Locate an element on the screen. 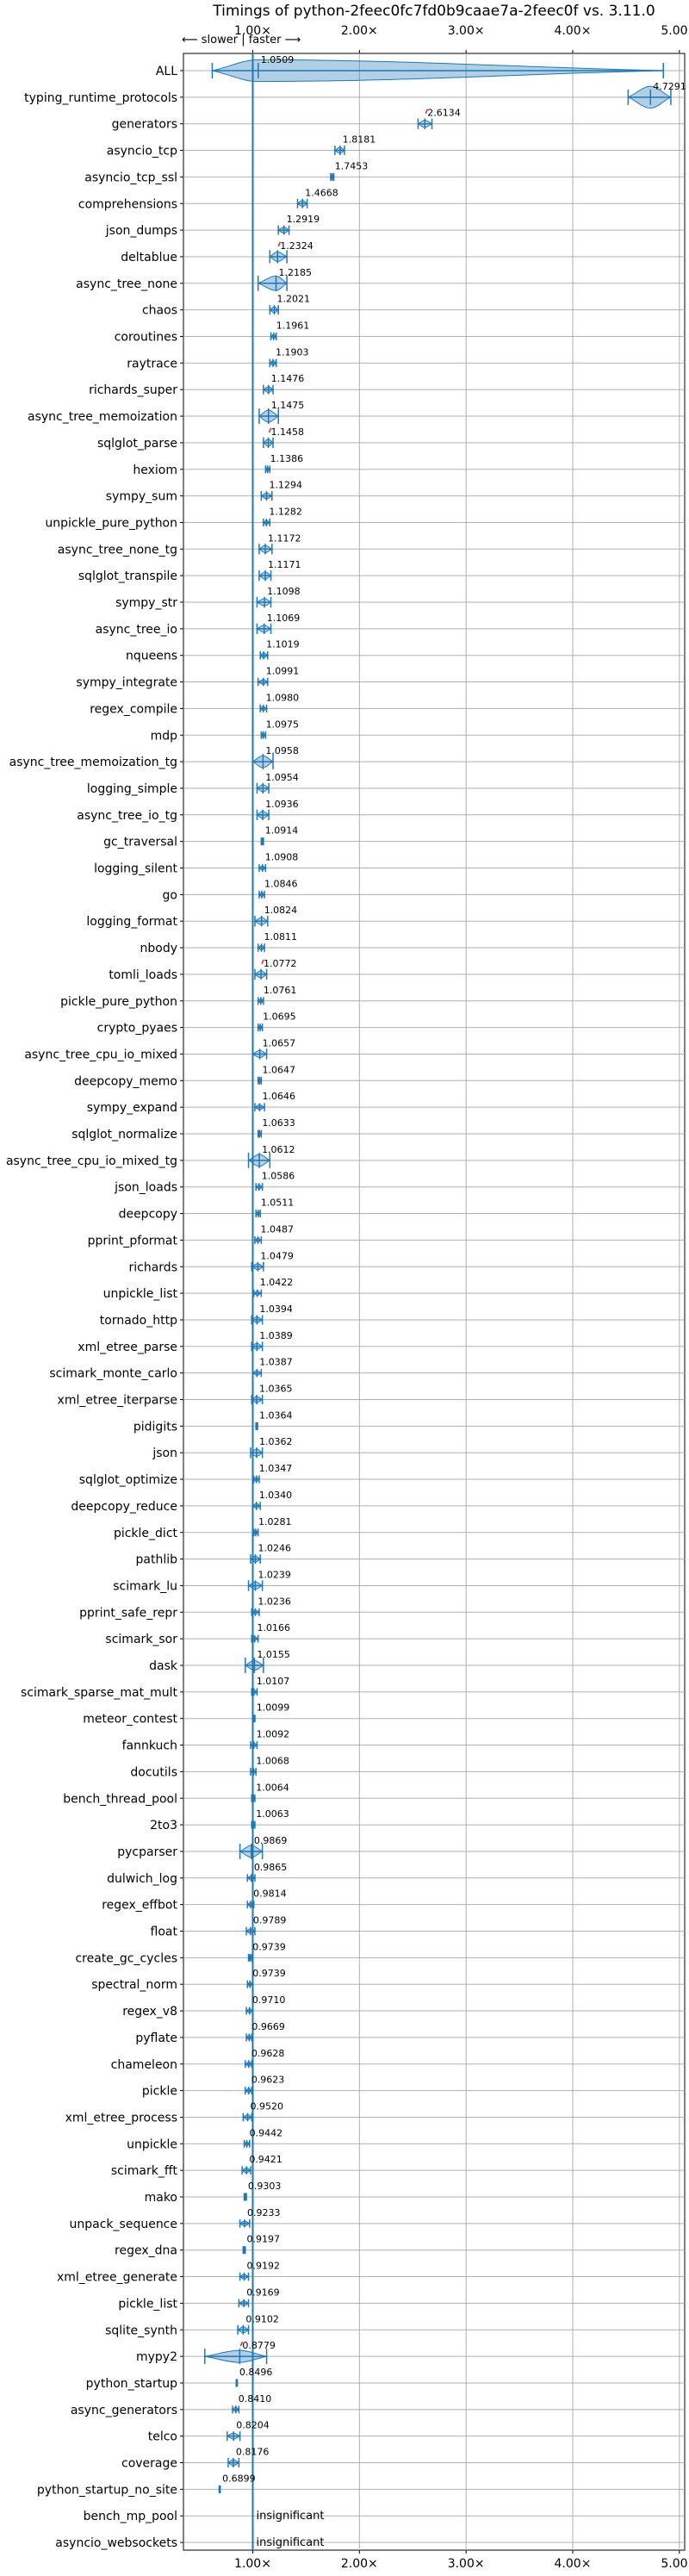  violin-json_loads: 1.0586 is located at coordinates (275, 1182).